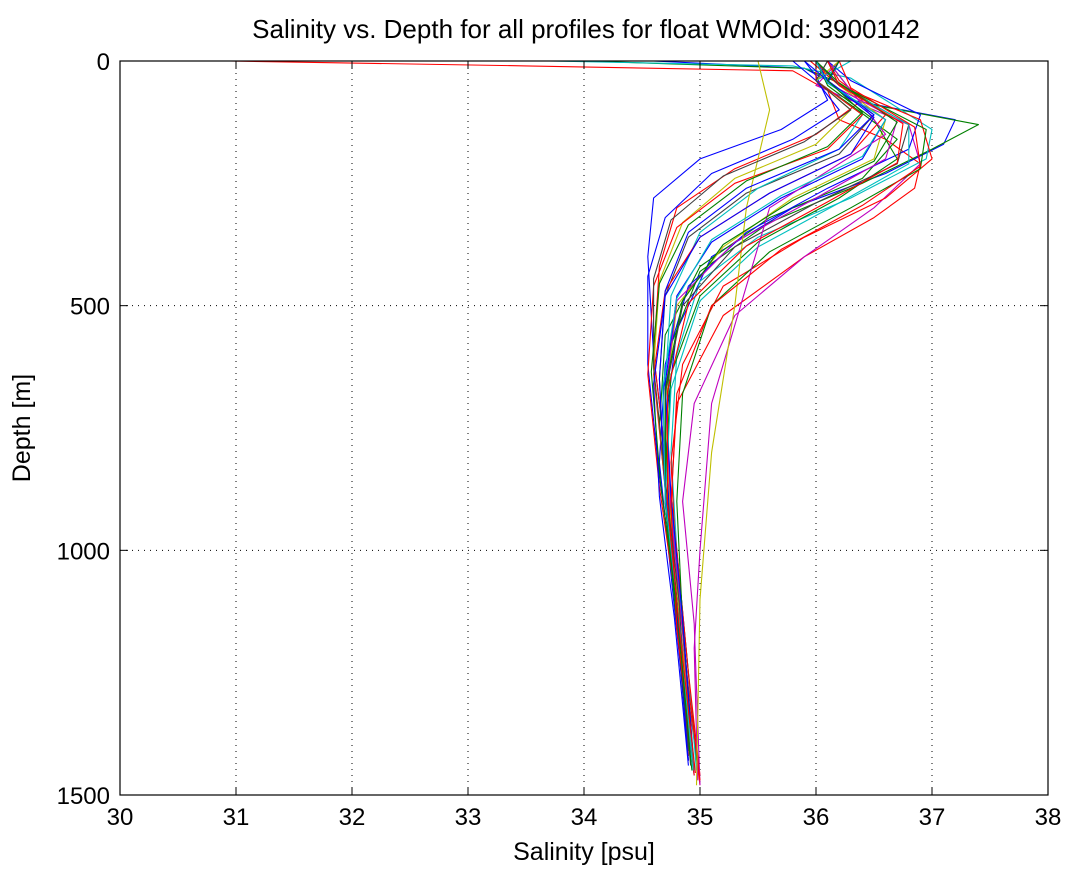 The height and width of the screenshot is (871, 1073). I want to click on x-tick-label: 33, so click(468, 817).